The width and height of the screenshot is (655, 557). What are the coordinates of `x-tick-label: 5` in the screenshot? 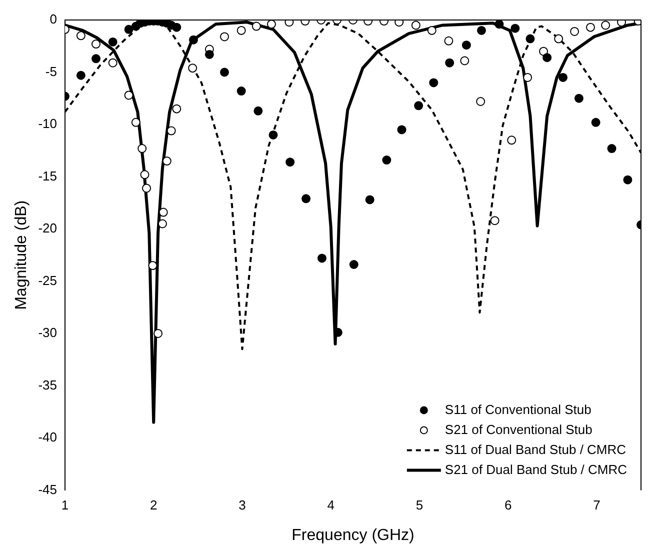 It's located at (420, 505).